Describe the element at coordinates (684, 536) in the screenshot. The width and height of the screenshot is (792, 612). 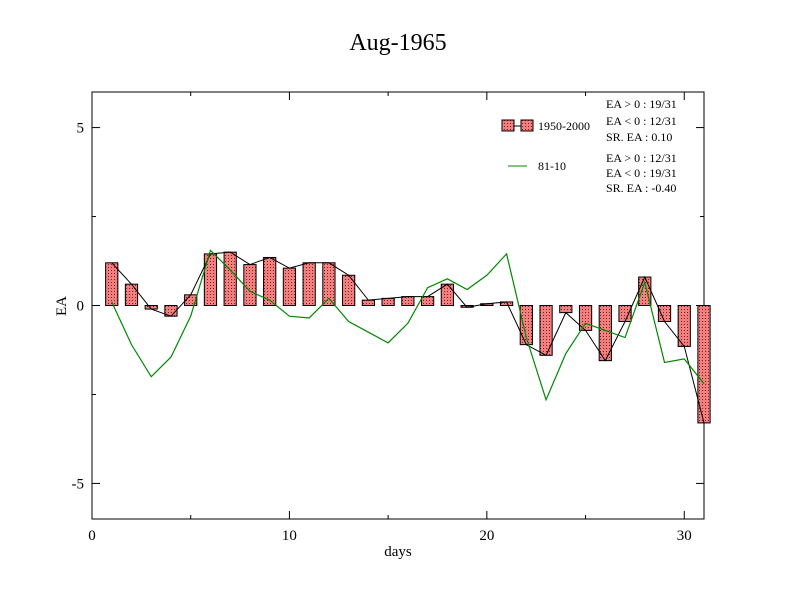
I see `x-tick-label: 30` at that location.